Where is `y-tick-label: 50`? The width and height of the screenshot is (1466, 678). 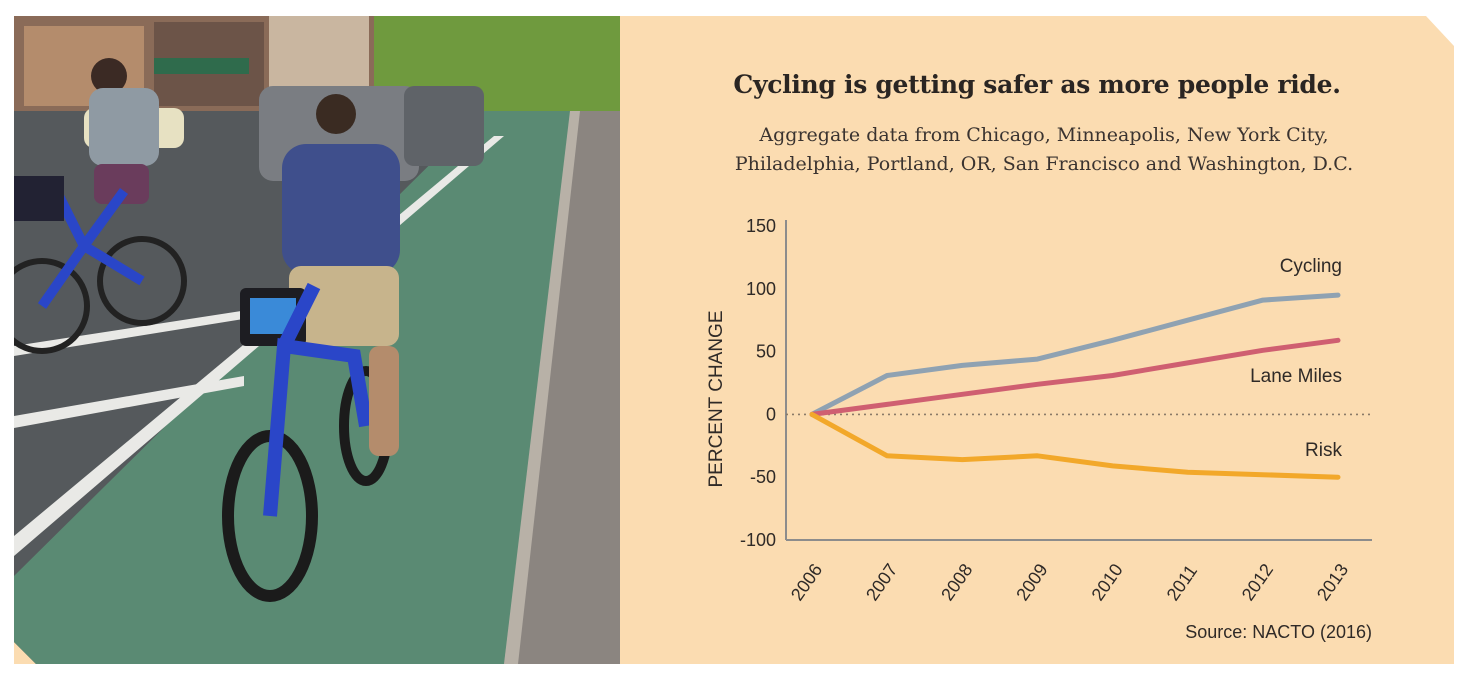
y-tick-label: 50 is located at coordinates (766, 352).